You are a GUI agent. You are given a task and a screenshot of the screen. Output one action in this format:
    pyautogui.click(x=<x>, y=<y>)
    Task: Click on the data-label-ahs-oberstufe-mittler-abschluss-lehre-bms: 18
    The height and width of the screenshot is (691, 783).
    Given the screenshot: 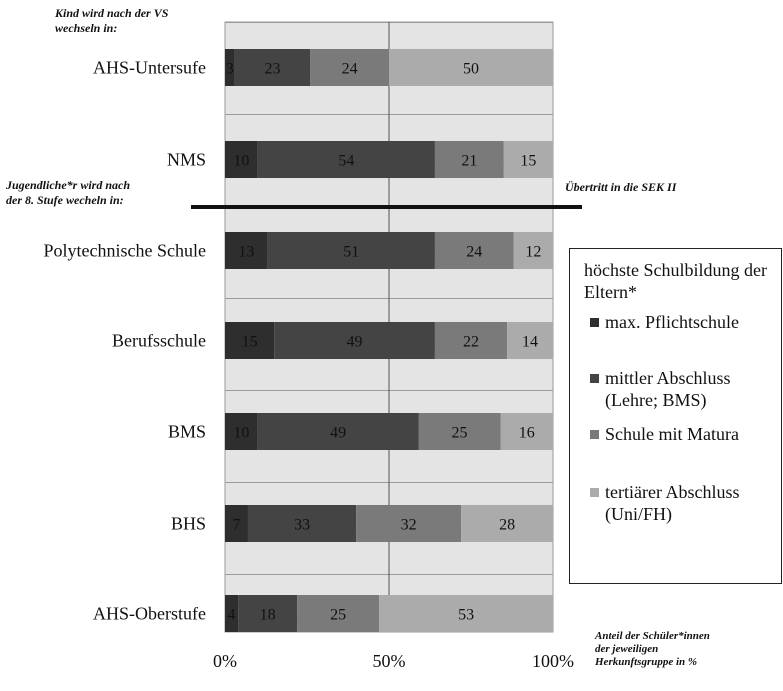 What is the action you would take?
    pyautogui.click(x=268, y=615)
    